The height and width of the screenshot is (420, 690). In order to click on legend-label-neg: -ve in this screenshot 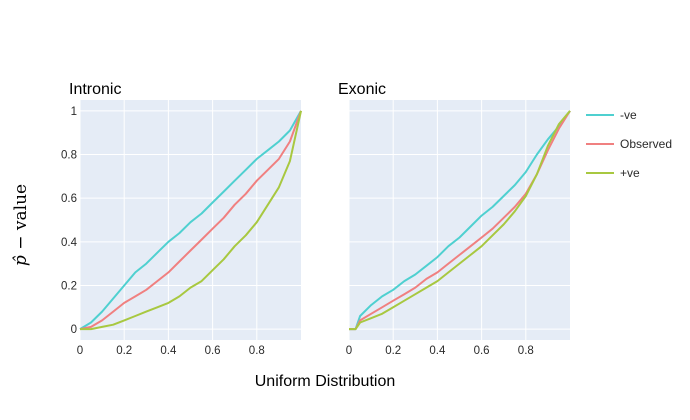, I will do `click(628, 115)`.